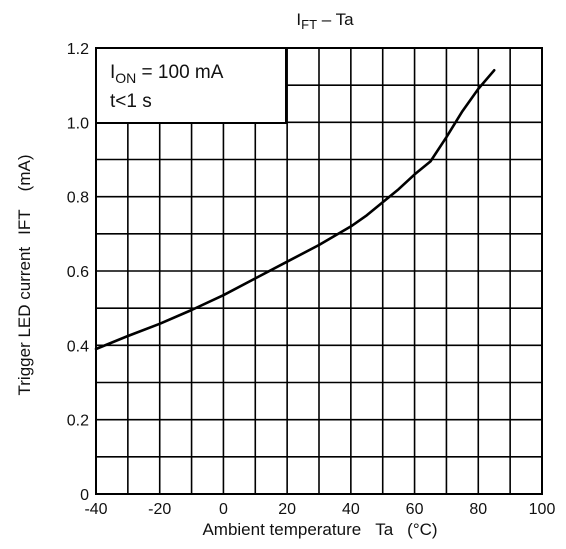 The height and width of the screenshot is (549, 566). I want to click on y-tick-labels: 0 0.2 0.4 0.6 0.8 1.0 1.2, so click(78, 272).